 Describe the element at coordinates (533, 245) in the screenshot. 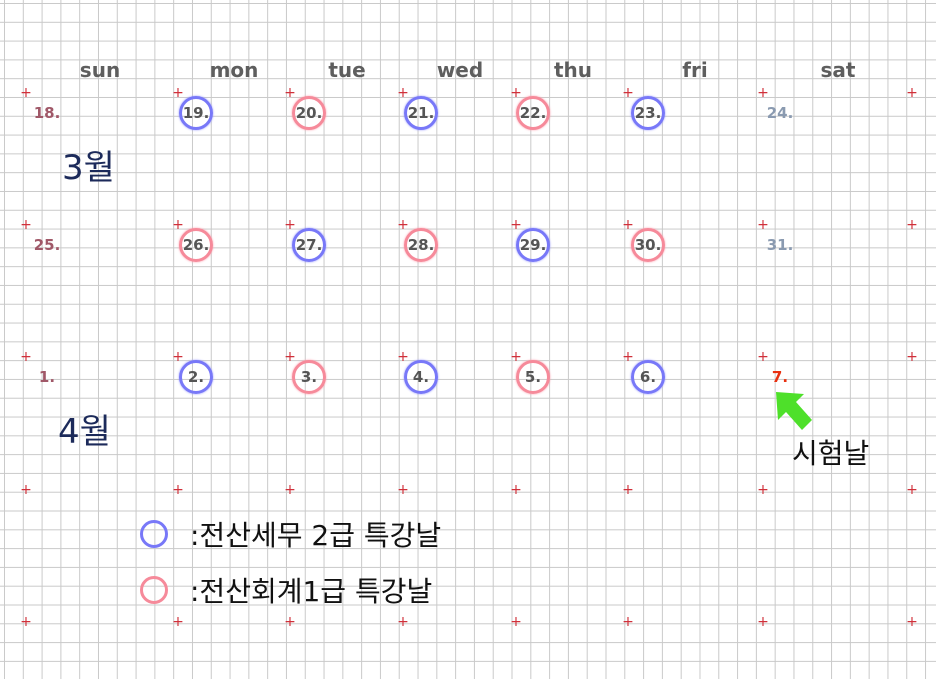

I see `day-cell: 29.` at that location.